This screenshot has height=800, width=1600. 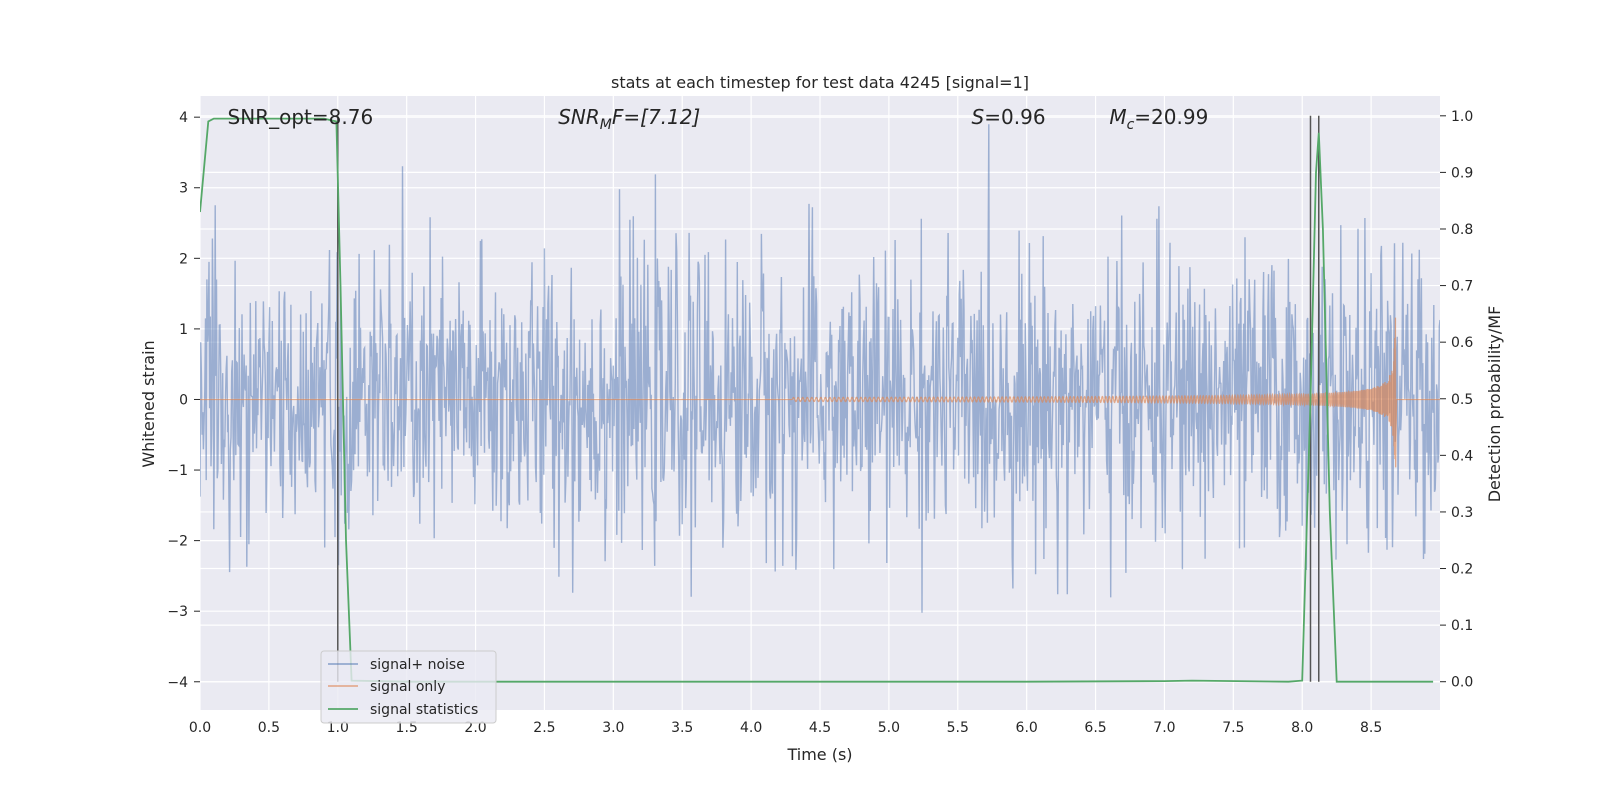 I want to click on y-tick-label: −3, so click(x=177, y=612).